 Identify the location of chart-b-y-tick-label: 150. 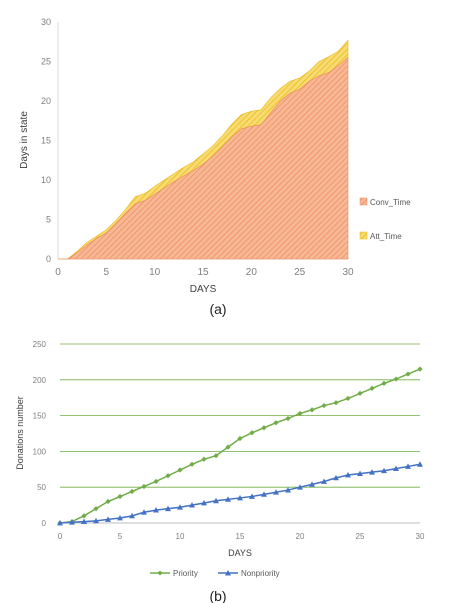
(40, 416).